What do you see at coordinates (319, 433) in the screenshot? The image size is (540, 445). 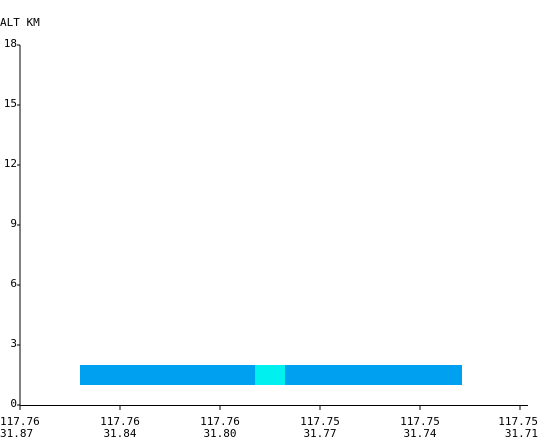 I see `x-tick-label-lat: 31.77` at bounding box center [319, 433].